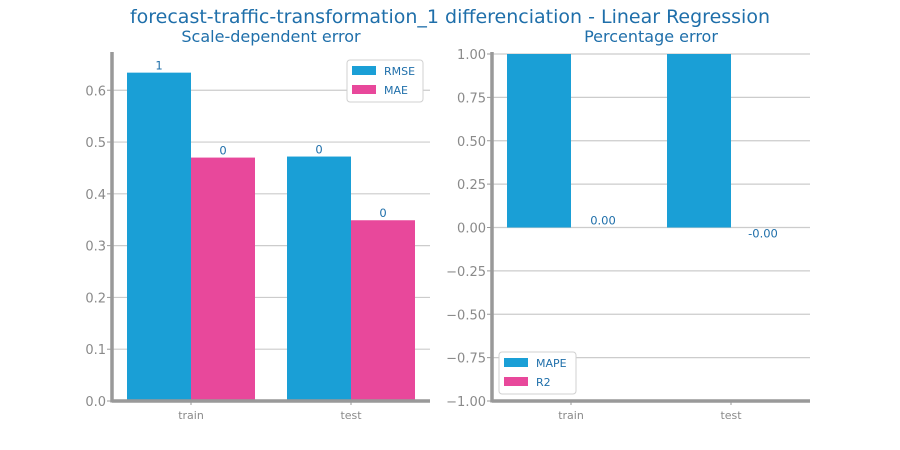 This screenshot has height=450, width=900. What do you see at coordinates (385, 81) in the screenshot?
I see `legend: RMSE MAE` at bounding box center [385, 81].